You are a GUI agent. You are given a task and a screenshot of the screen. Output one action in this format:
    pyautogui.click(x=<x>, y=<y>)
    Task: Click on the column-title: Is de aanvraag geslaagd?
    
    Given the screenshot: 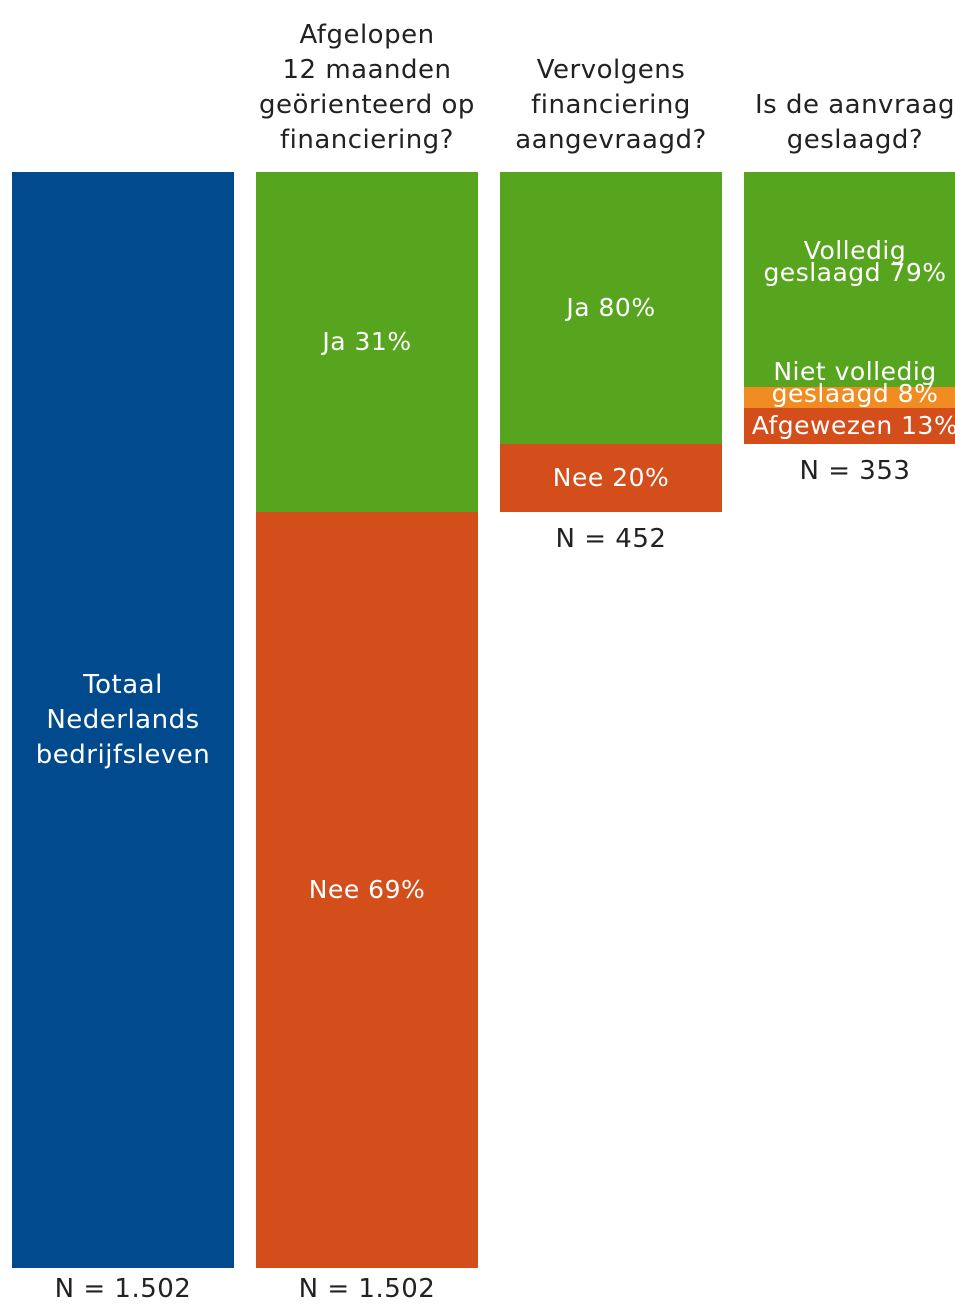 What is the action you would take?
    pyautogui.click(x=845, y=83)
    